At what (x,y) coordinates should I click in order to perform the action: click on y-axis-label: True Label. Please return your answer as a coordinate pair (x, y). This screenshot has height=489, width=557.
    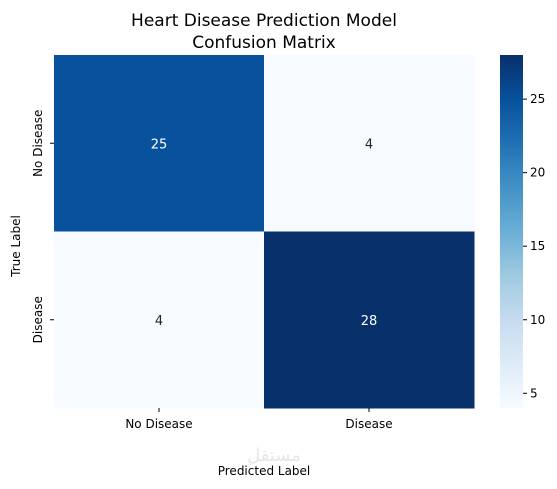
    Looking at the image, I should click on (16, 246).